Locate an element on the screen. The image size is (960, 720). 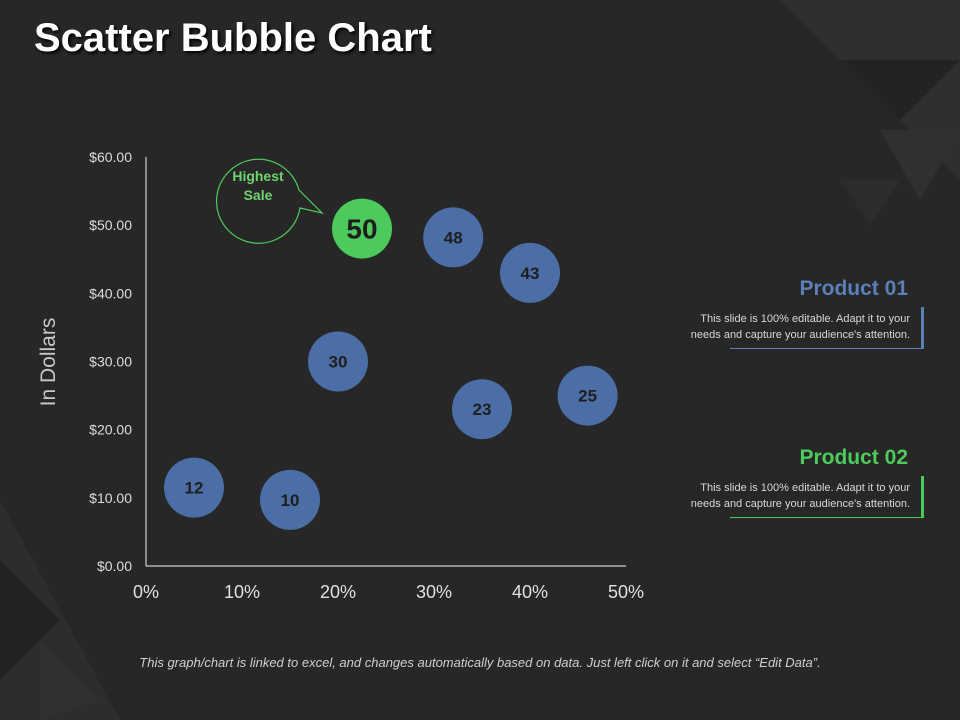
bubble-value-label: 30 is located at coordinates (338, 362).